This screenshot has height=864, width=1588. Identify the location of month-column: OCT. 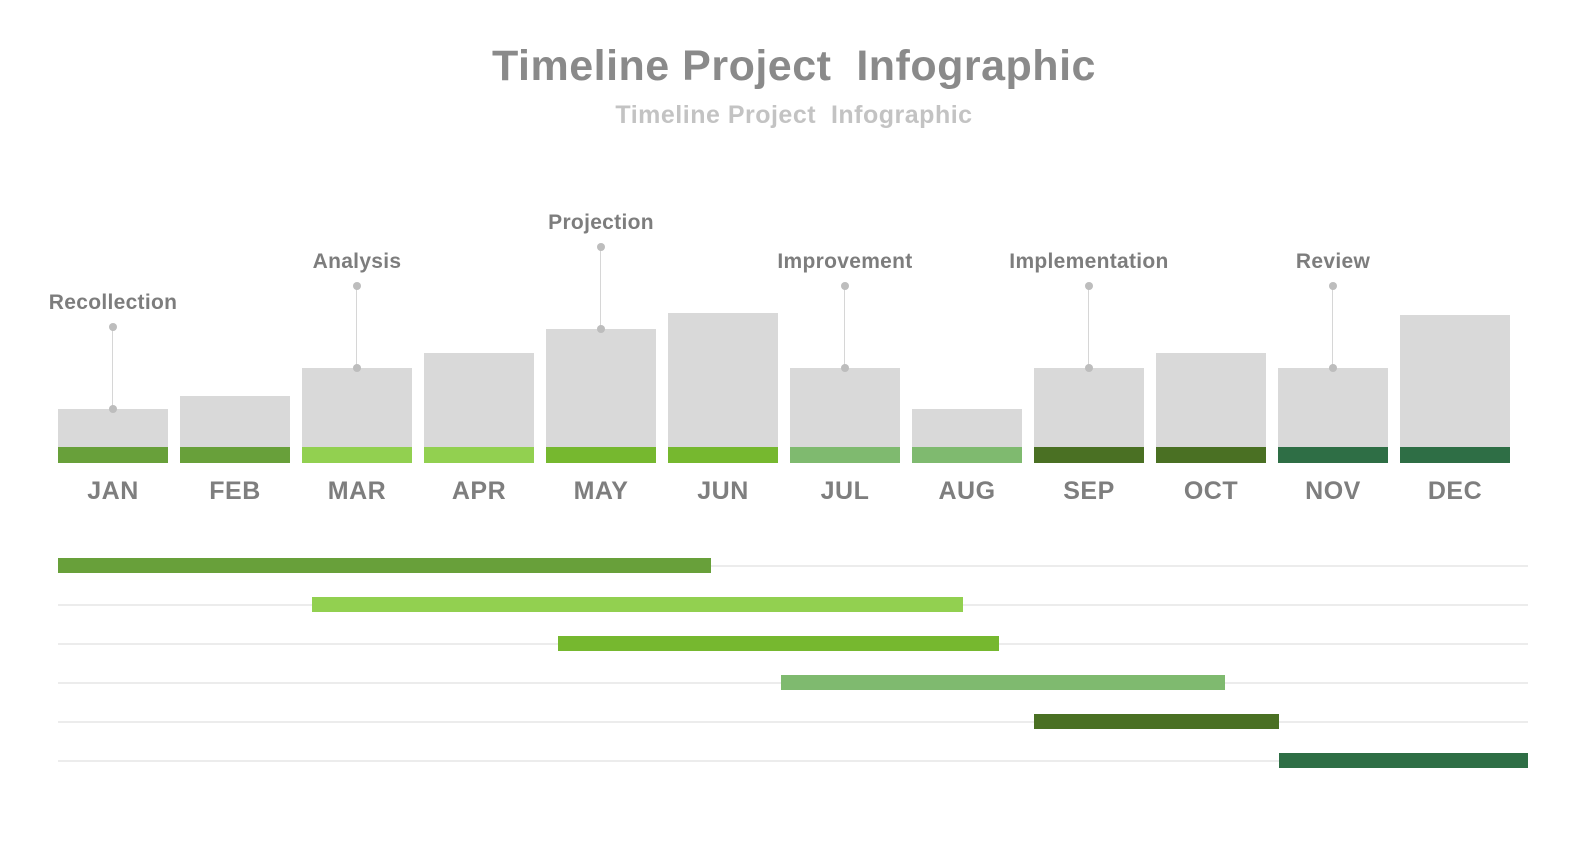
(1211, 369).